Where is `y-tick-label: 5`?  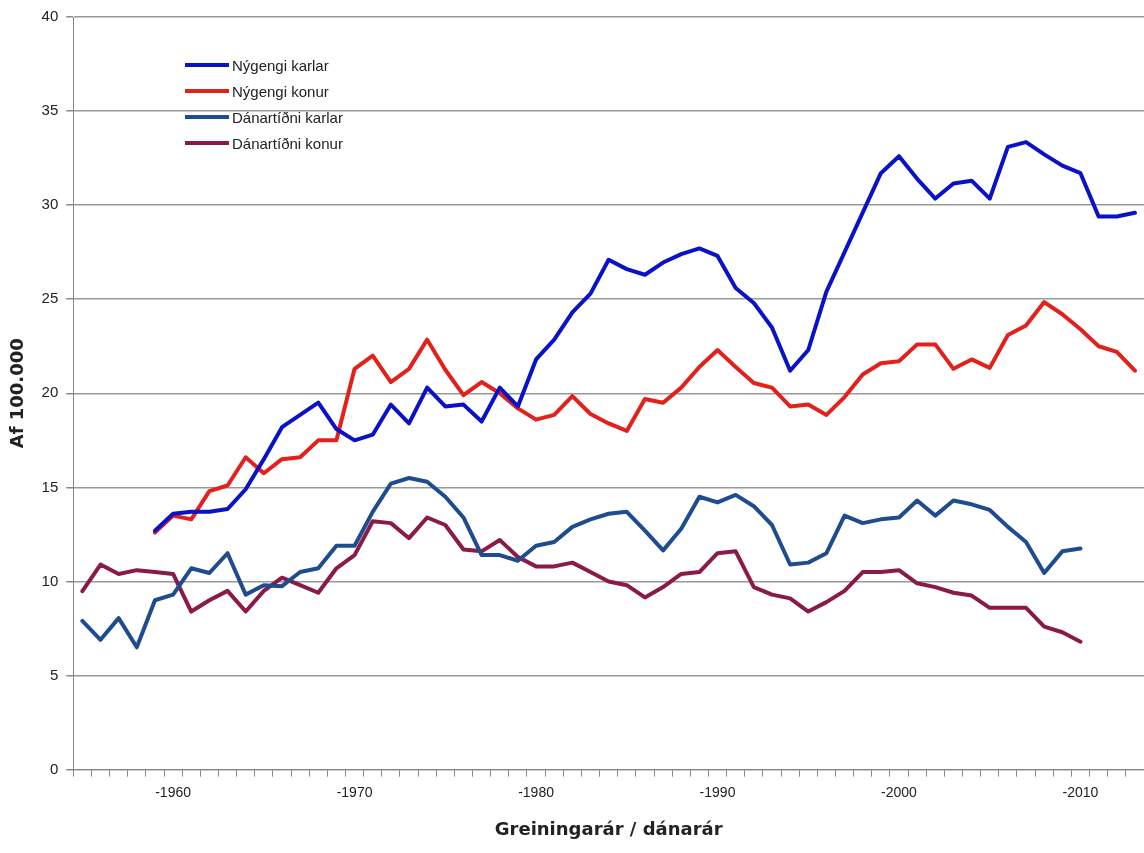
y-tick-label: 5 is located at coordinates (54, 674).